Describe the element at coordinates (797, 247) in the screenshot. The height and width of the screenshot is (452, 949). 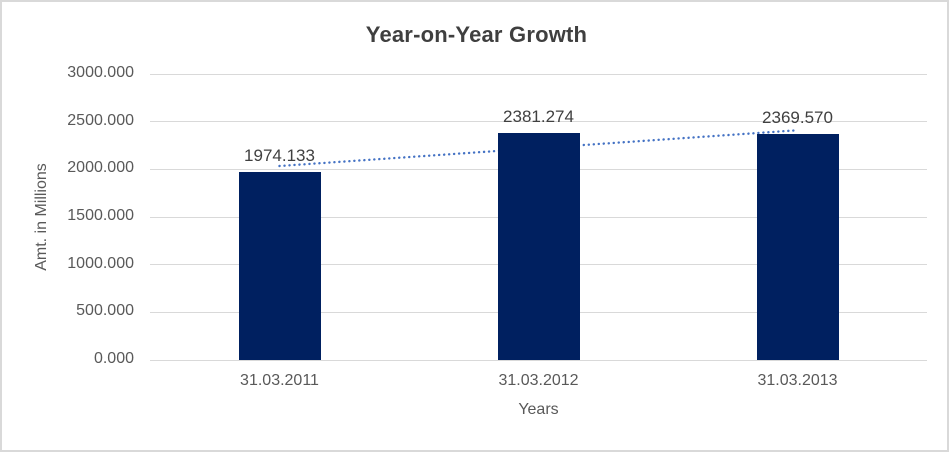
I see `bar-31.03.2013` at that location.